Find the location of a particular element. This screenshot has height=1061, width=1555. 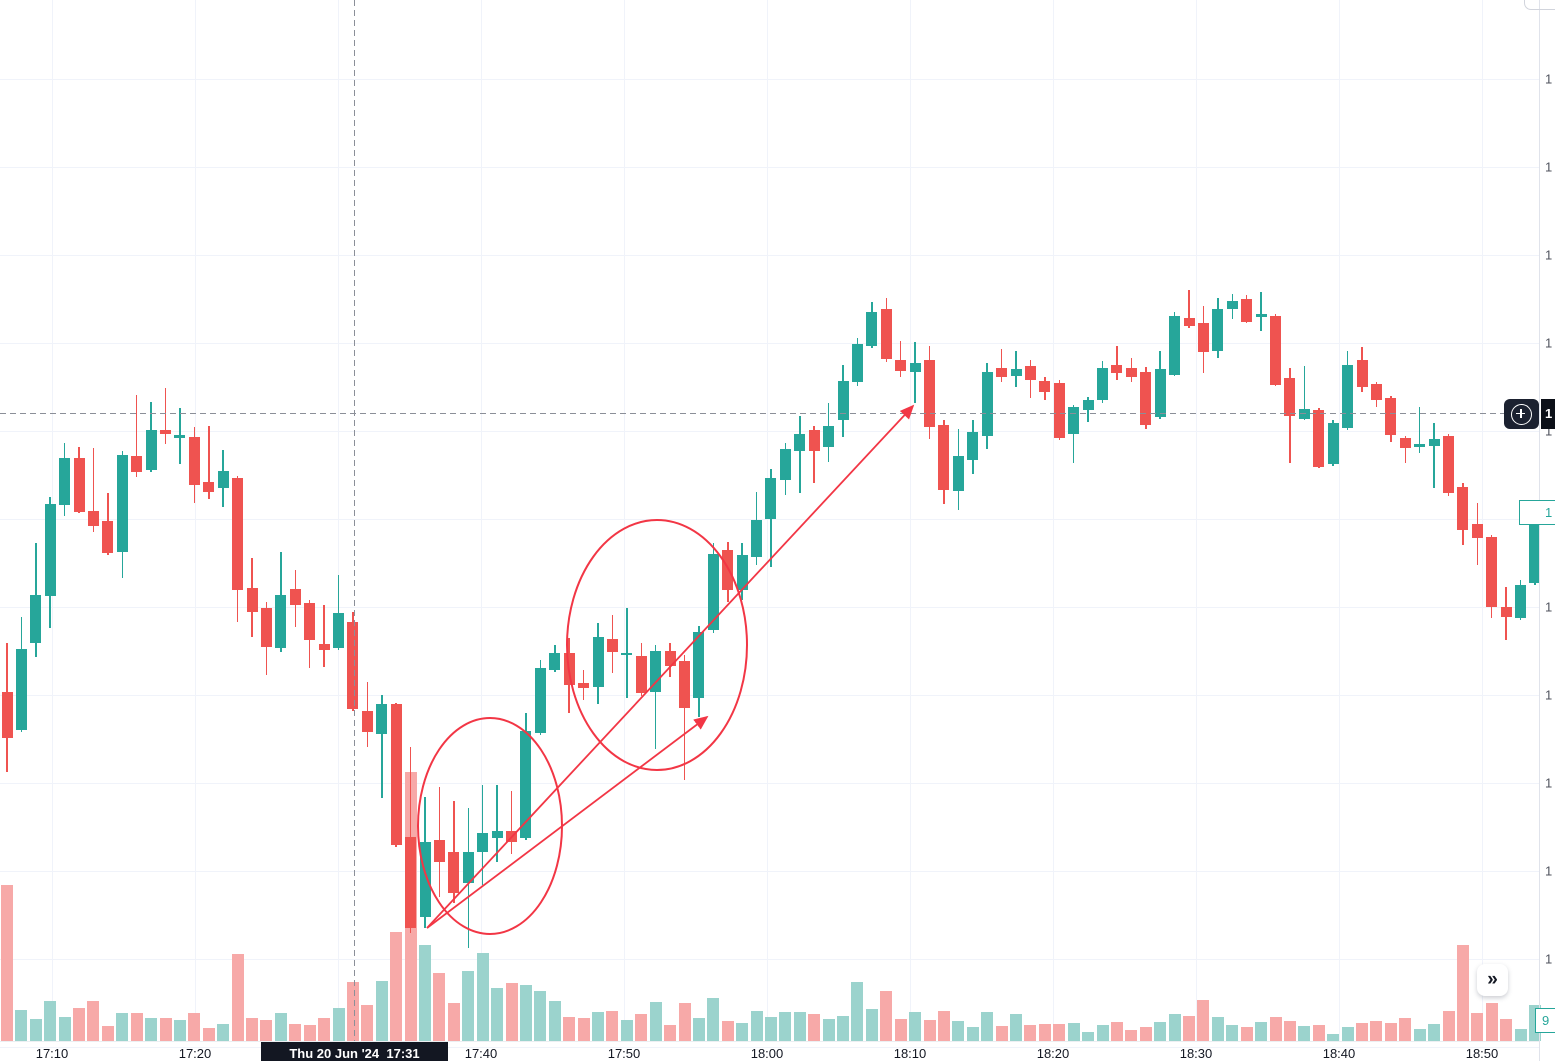

scroll-to-realtime-button: » is located at coordinates (1492, 980).